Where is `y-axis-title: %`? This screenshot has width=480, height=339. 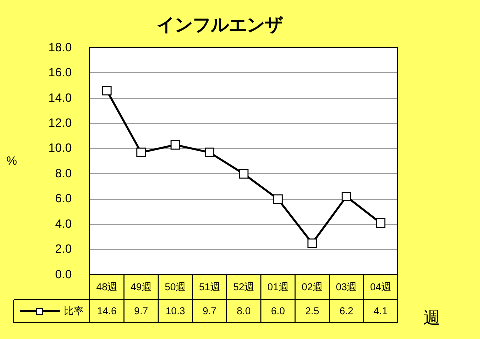
y-axis-title: % is located at coordinates (12, 161).